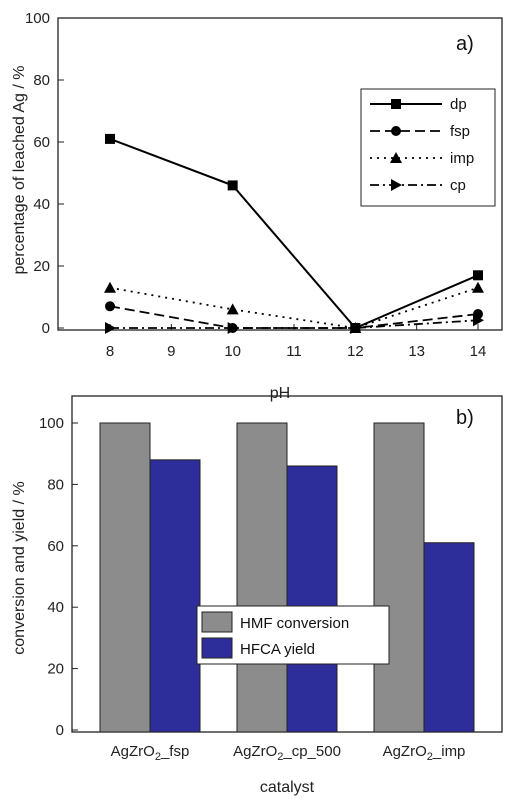  What do you see at coordinates (424, 753) in the screenshot?
I see `panel-b-category-label: AgZrO2_imp` at bounding box center [424, 753].